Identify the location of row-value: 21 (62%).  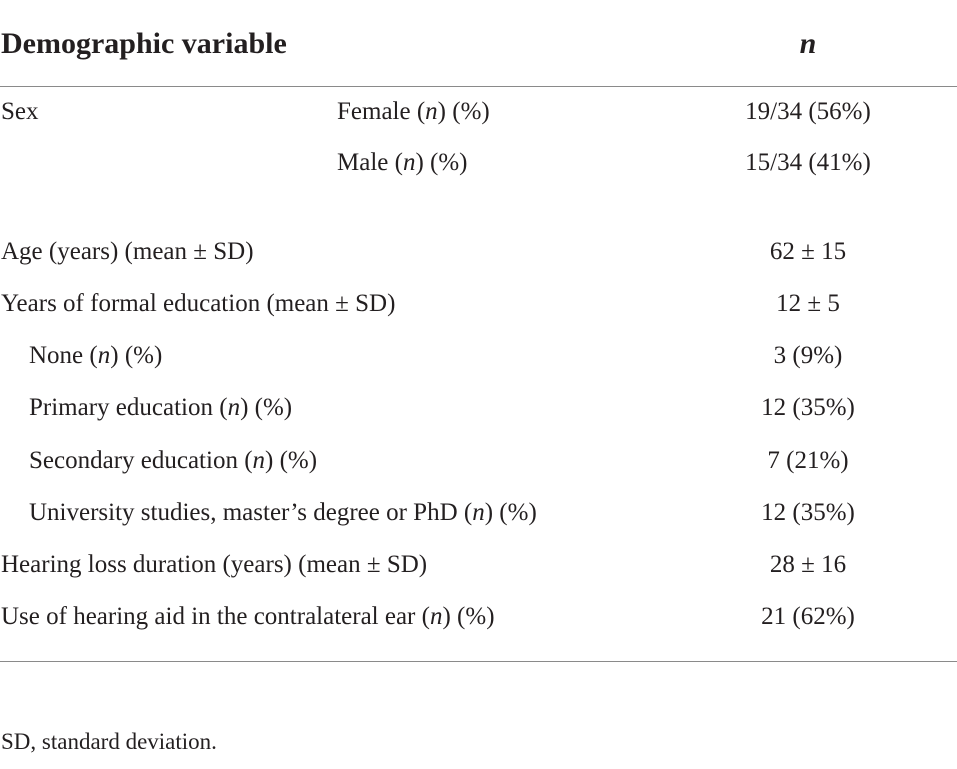
(808, 616).